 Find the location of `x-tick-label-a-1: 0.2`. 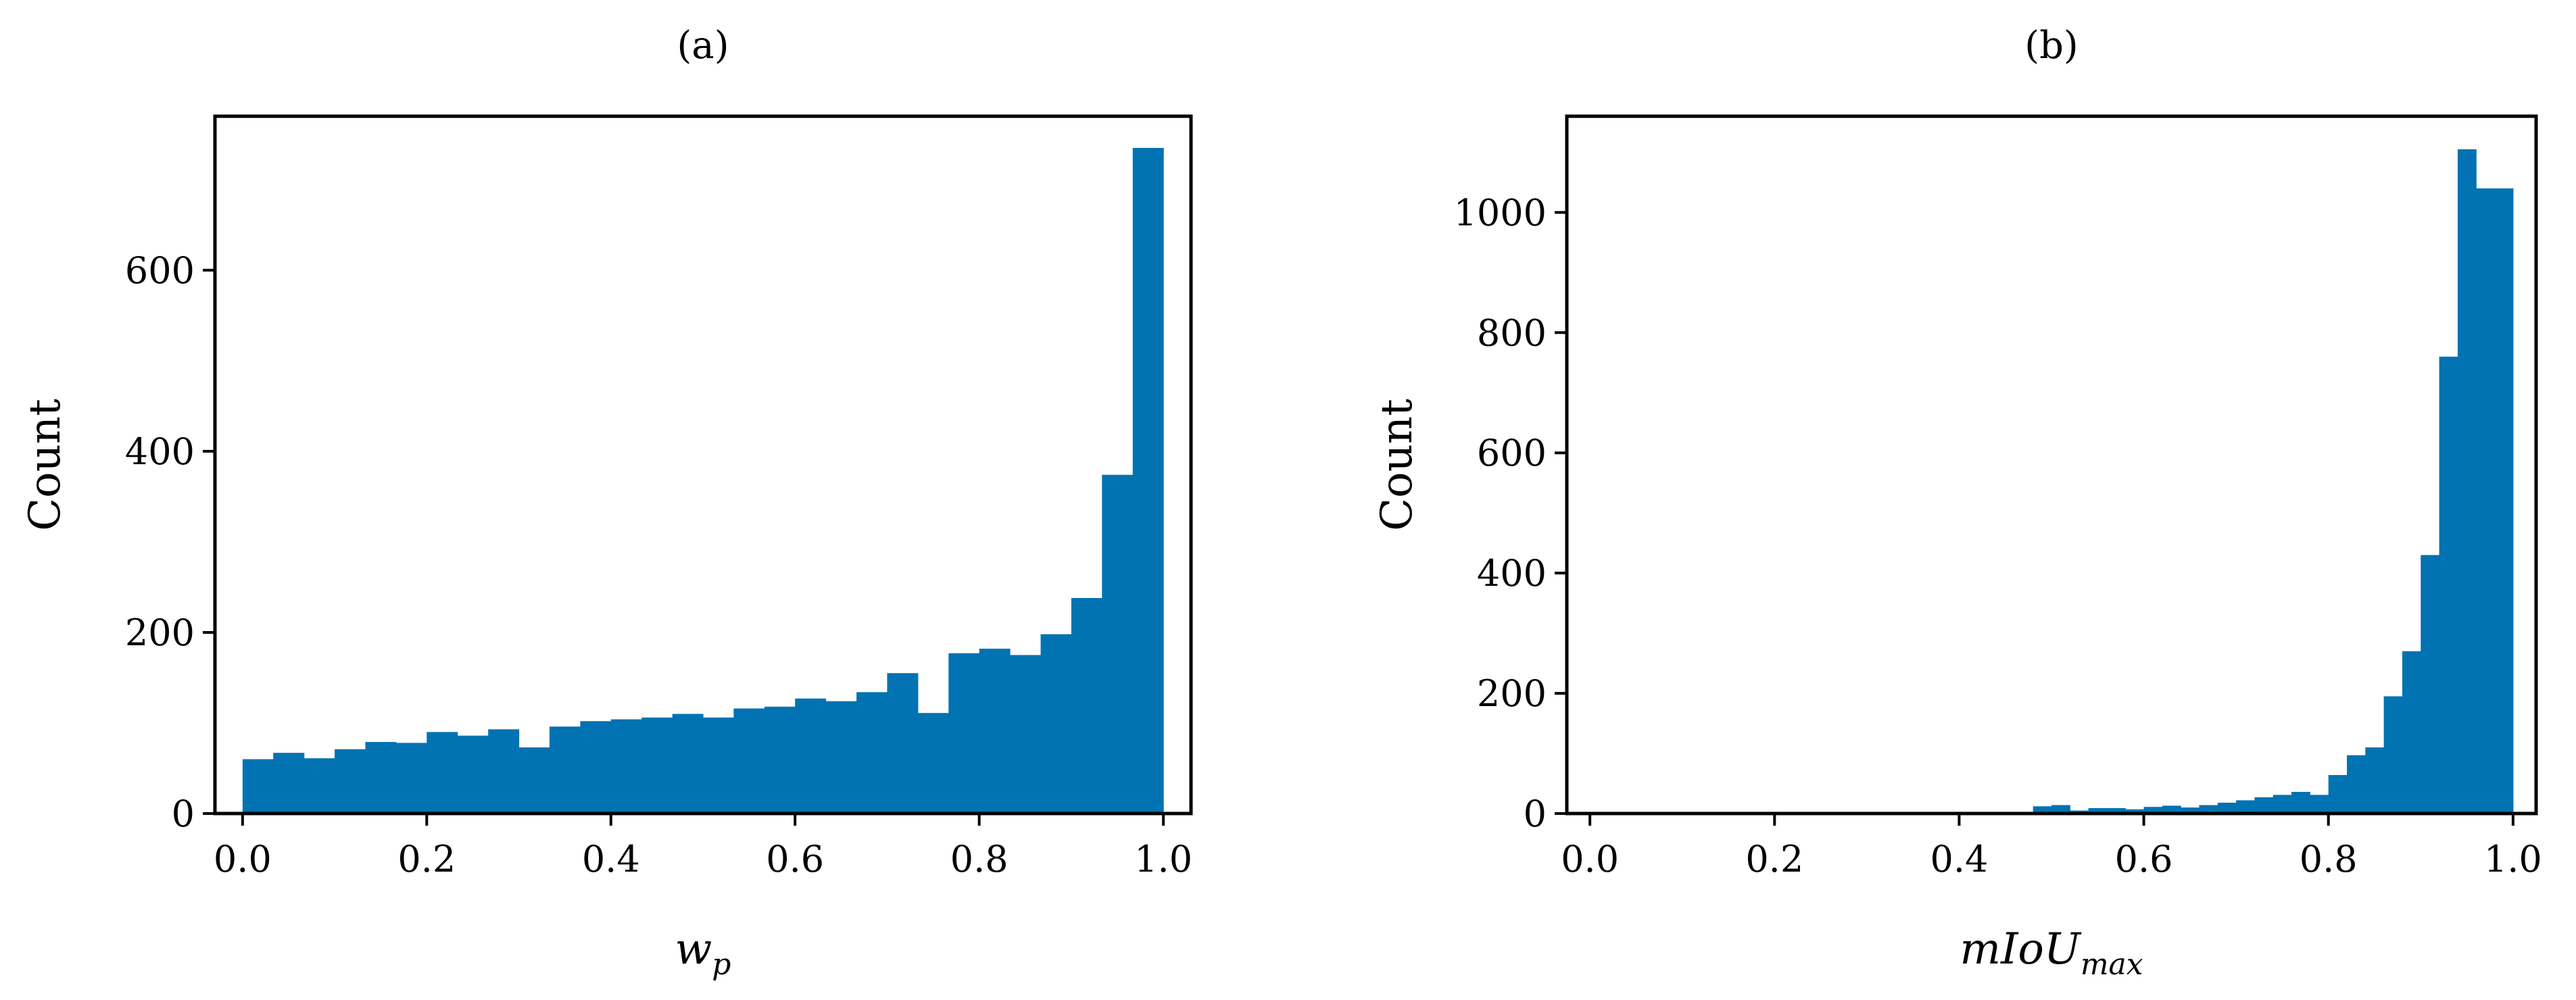

x-tick-label-a-1: 0.2 is located at coordinates (426, 859).